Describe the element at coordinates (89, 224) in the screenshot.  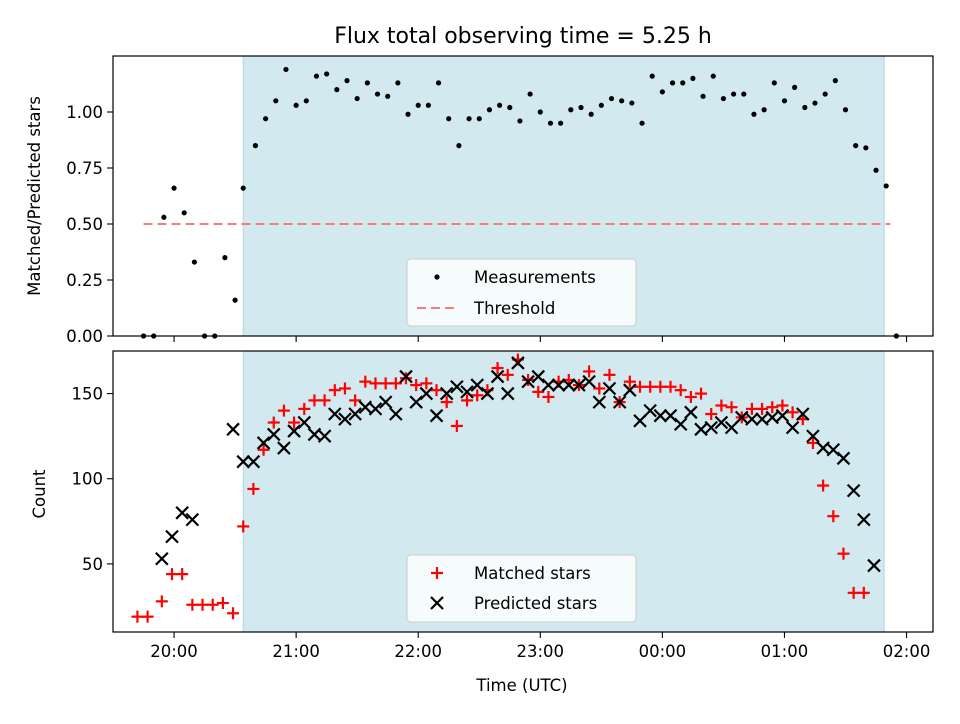
I see `top-y-ticks: 0.00 0.25 0.50 0.75 1.00` at that location.